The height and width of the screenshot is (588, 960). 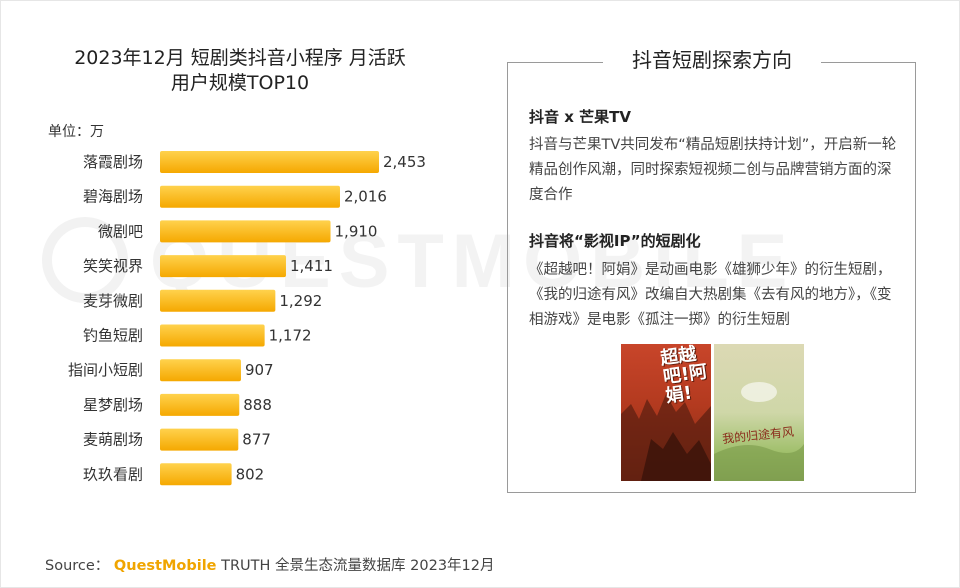 What do you see at coordinates (580, 117) in the screenshot?
I see `section-title-mango: 抖音 x 芒果TV` at bounding box center [580, 117].